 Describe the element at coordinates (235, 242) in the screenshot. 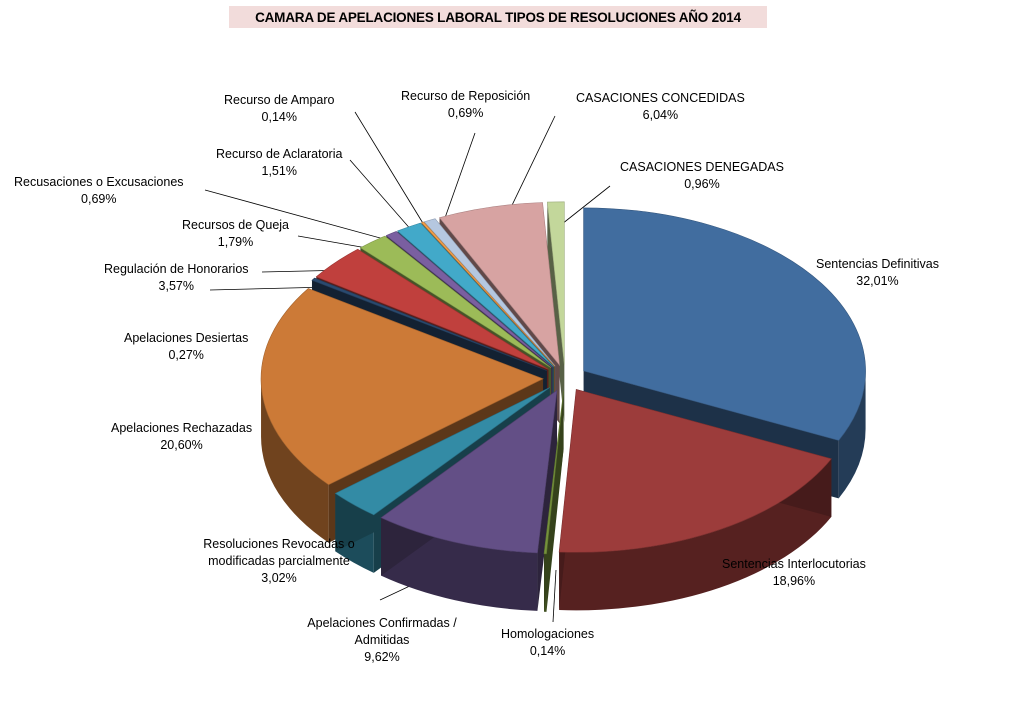

I see `slice-label-value: 1,79%` at that location.